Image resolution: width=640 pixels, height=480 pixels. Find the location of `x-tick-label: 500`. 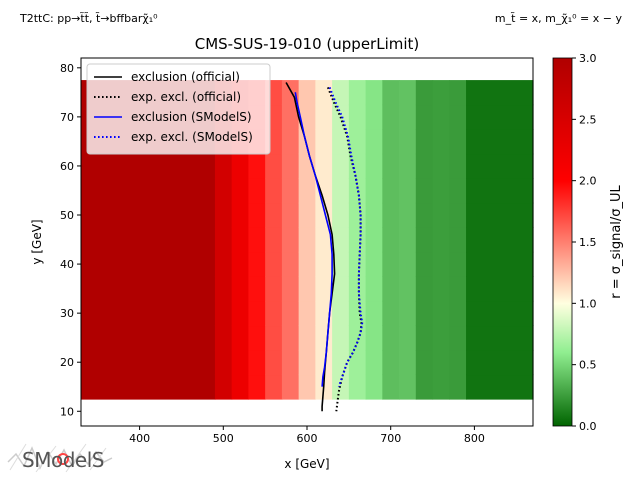

x-tick-label: 500 is located at coordinates (223, 438).